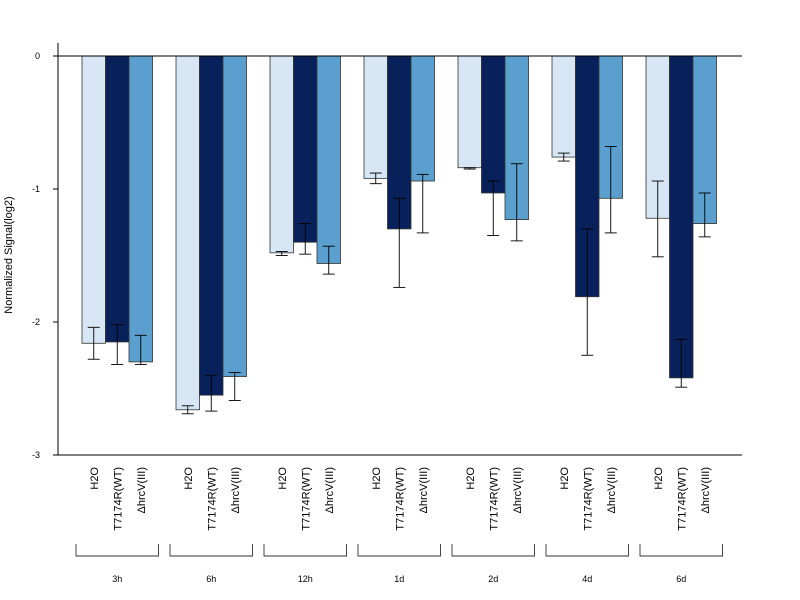 The height and width of the screenshot is (600, 800). What do you see at coordinates (587, 579) in the screenshot?
I see `group-label: 4d` at bounding box center [587, 579].